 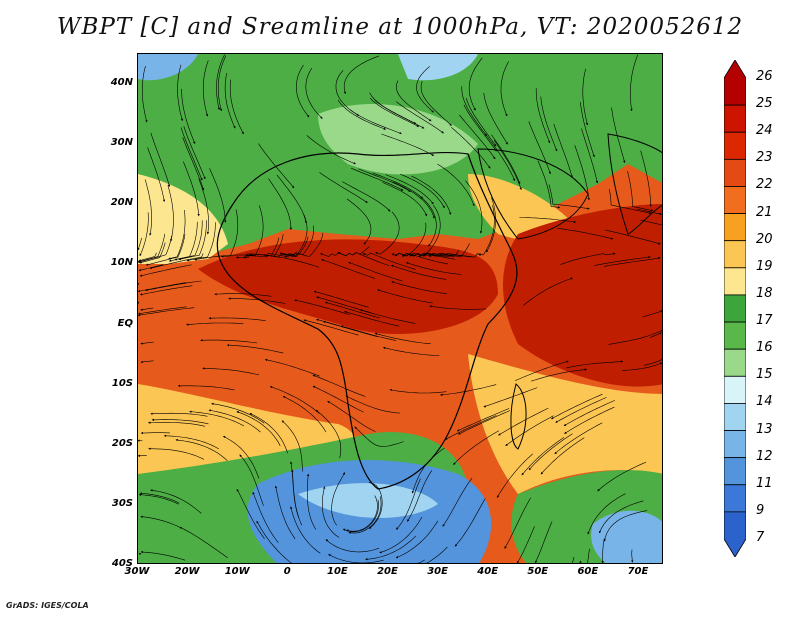 What do you see at coordinates (348, 286) in the screenshot?
I see `wbpt-band-equator-dark` at bounding box center [348, 286].